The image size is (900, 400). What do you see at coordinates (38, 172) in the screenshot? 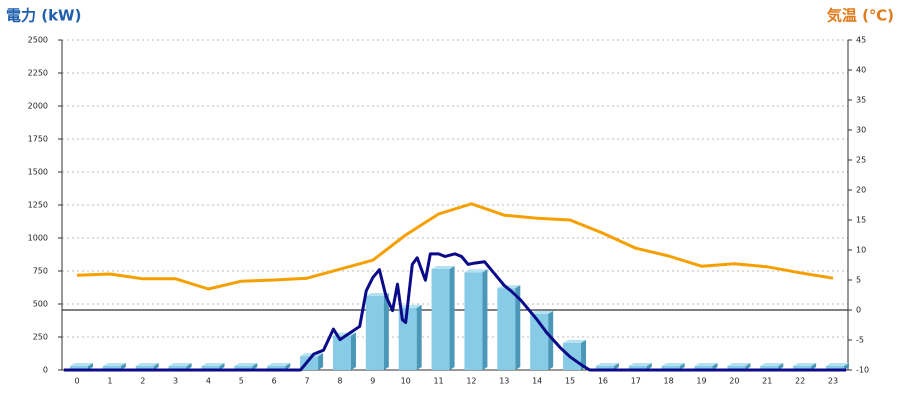
I see `y-tick-label: 1500` at bounding box center [38, 172].